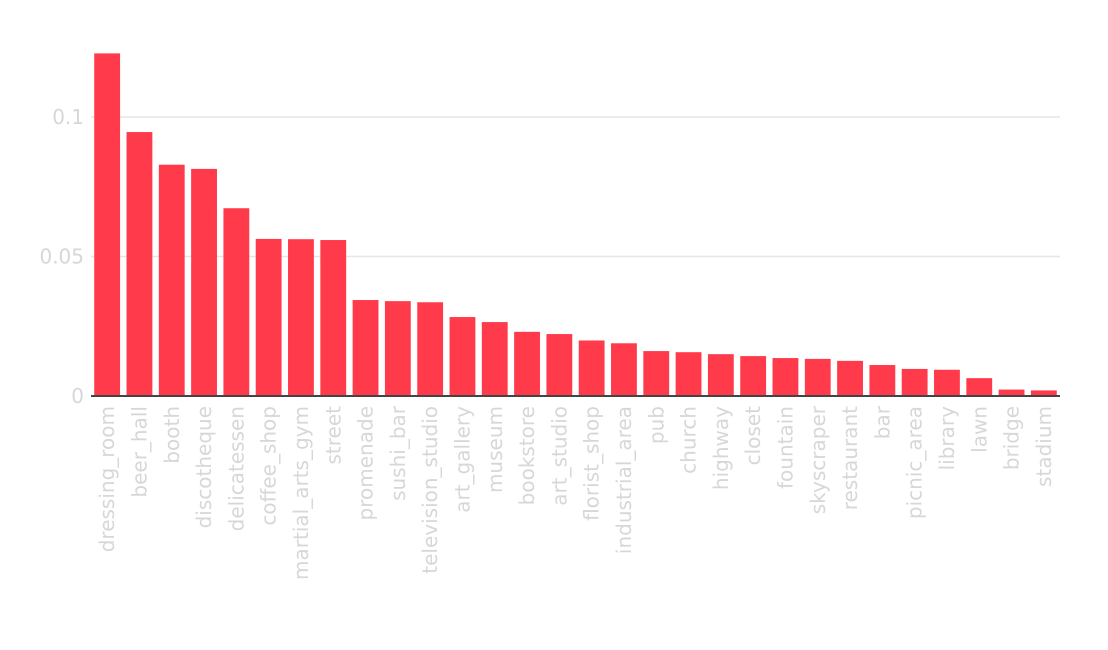 Image resolution: width=1108 pixels, height=650 pixels. Describe the element at coordinates (915, 462) in the screenshot. I see `x-tick-label: picnic_area` at that location.